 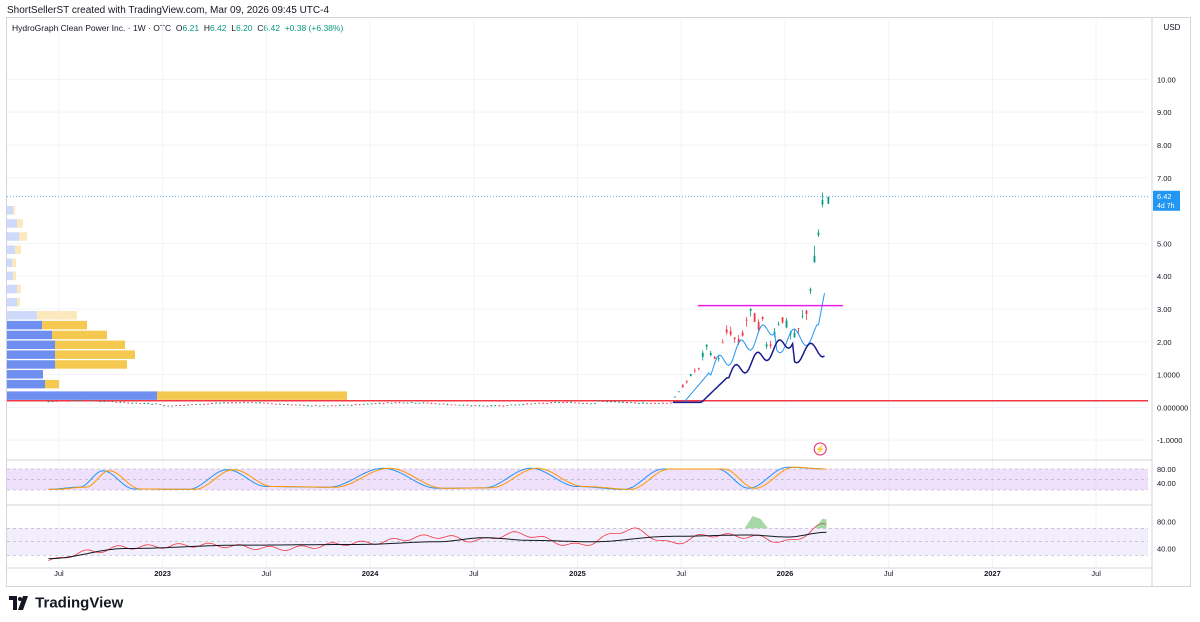 I want to click on last-price-tag, so click(x=1166, y=200).